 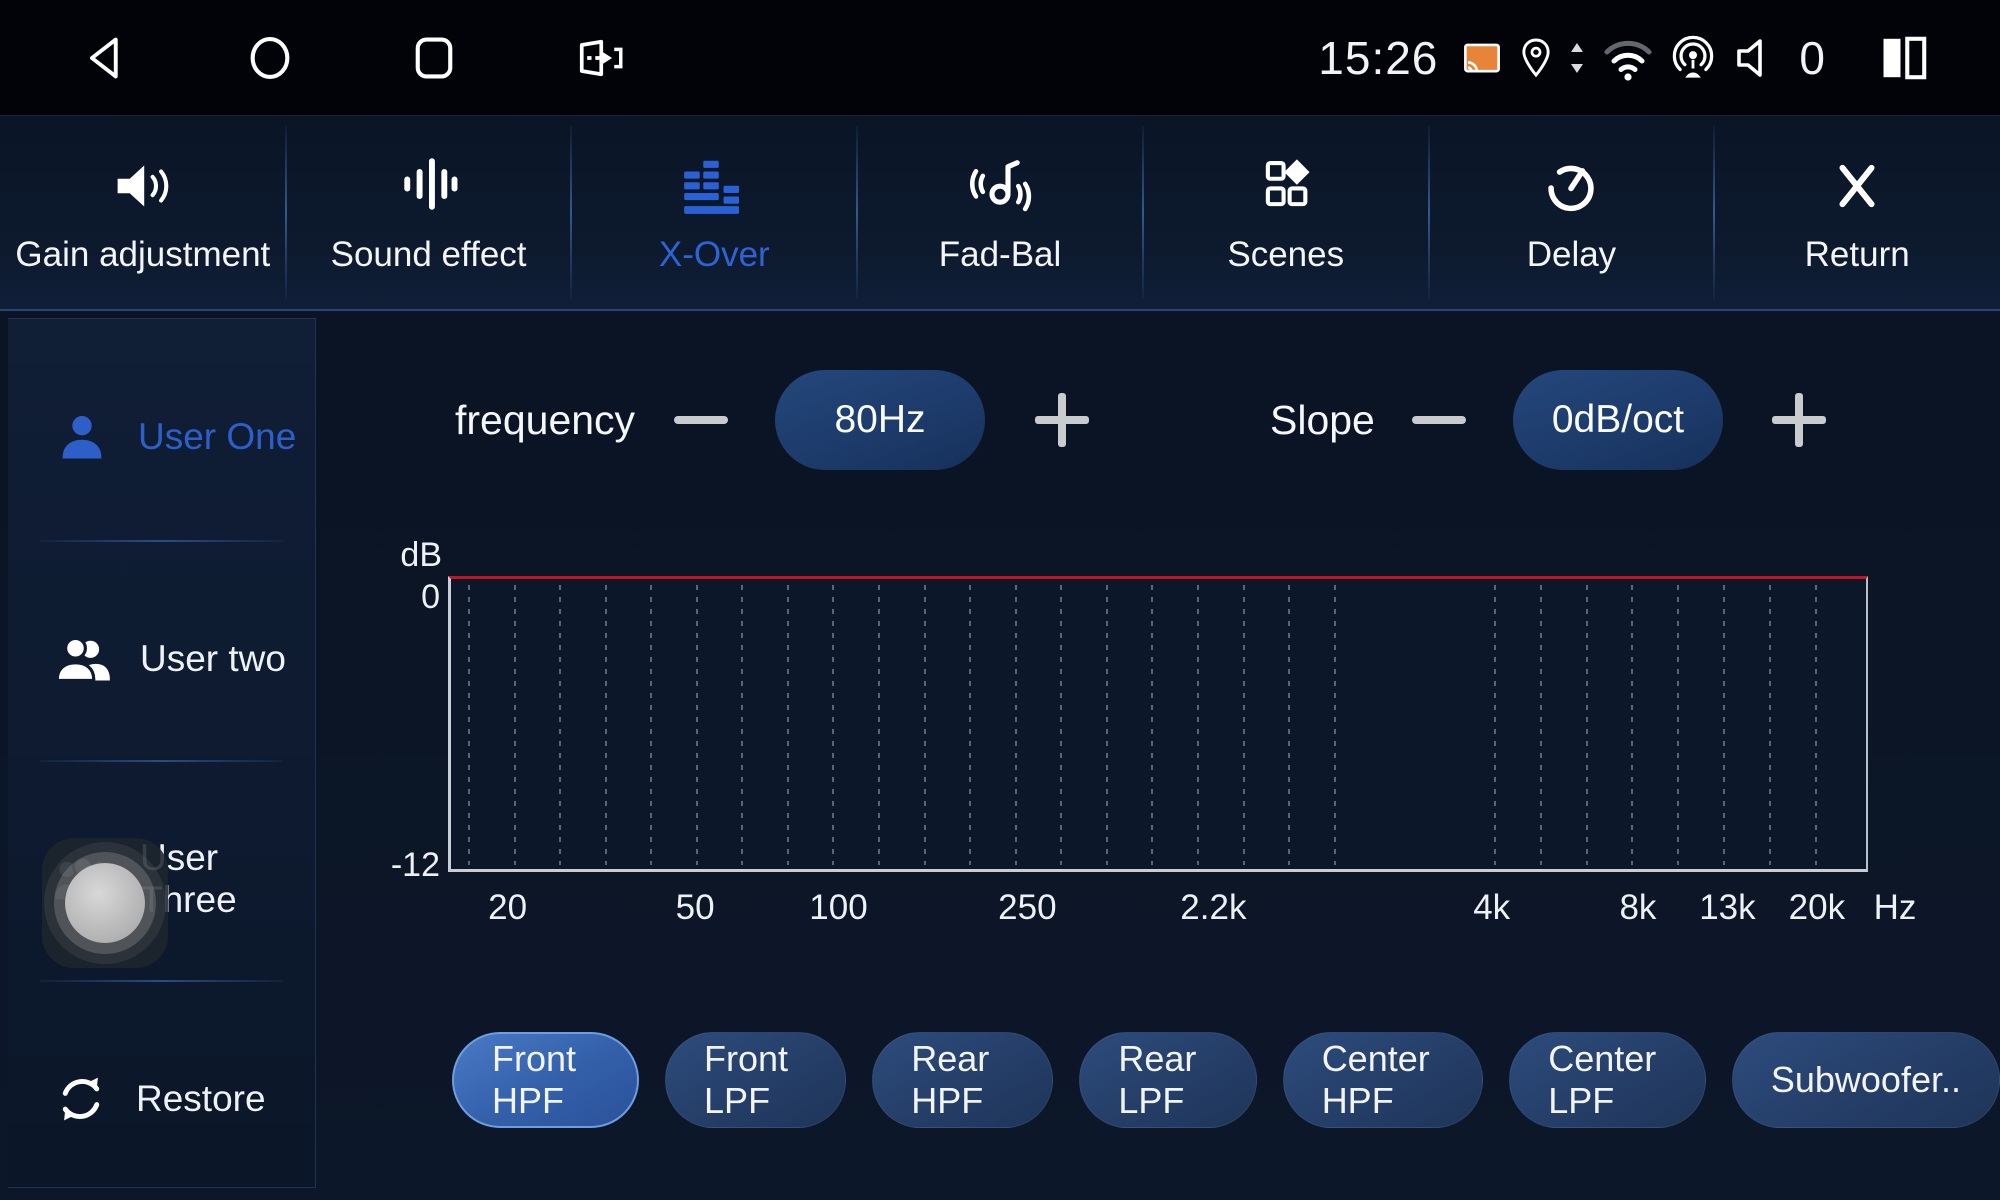 What do you see at coordinates (83, 659) in the screenshot?
I see `user-pair-icon` at bounding box center [83, 659].